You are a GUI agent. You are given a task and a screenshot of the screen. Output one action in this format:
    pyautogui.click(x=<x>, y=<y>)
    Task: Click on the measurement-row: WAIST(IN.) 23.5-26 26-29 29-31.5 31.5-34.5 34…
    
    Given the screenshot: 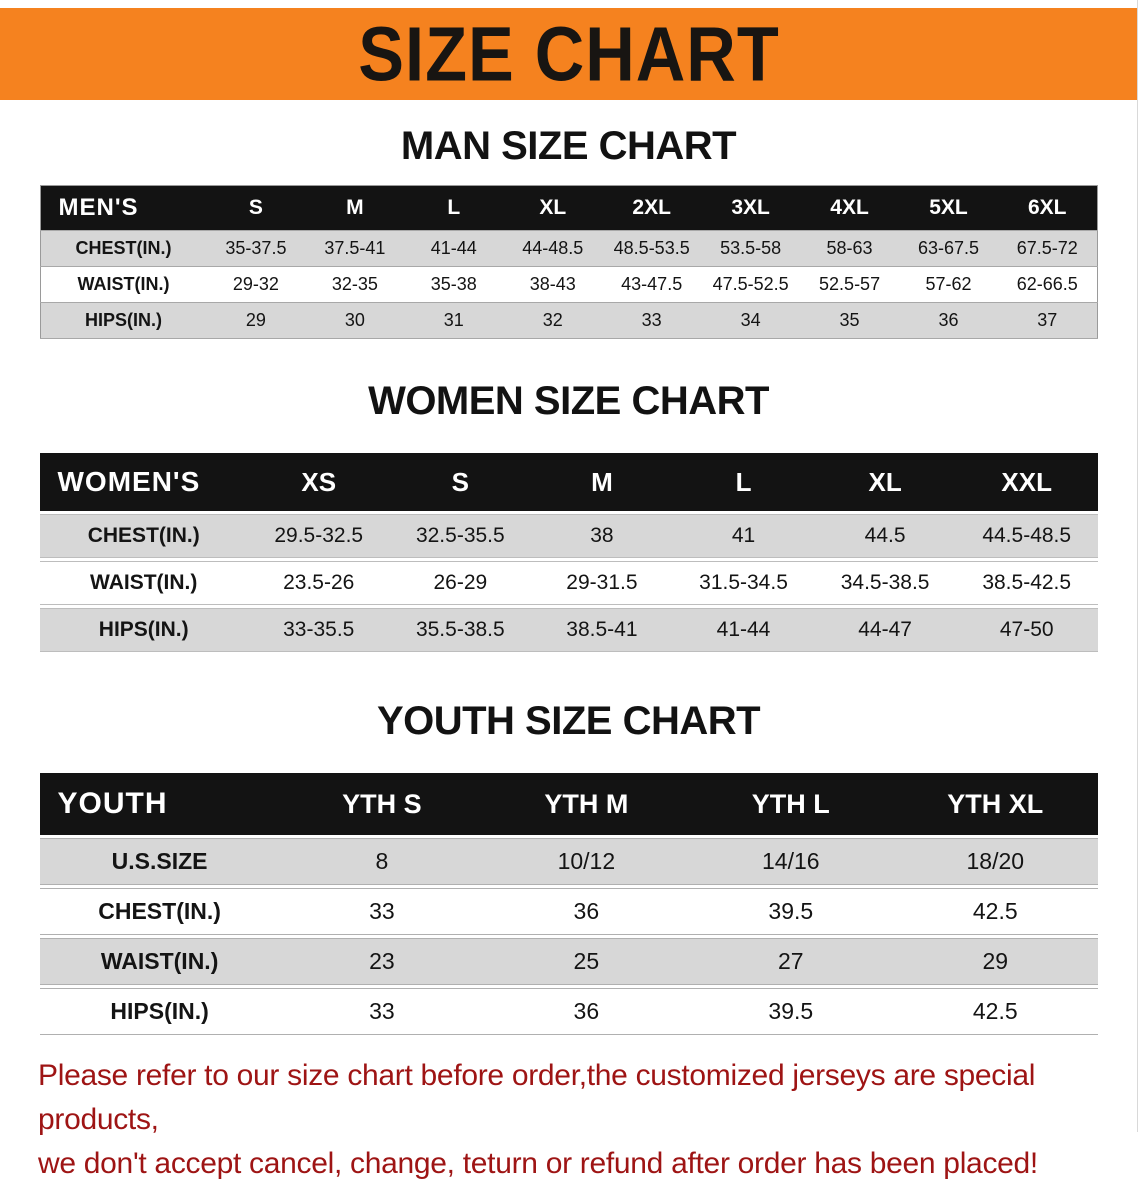 What is the action you would take?
    pyautogui.click(x=568, y=583)
    